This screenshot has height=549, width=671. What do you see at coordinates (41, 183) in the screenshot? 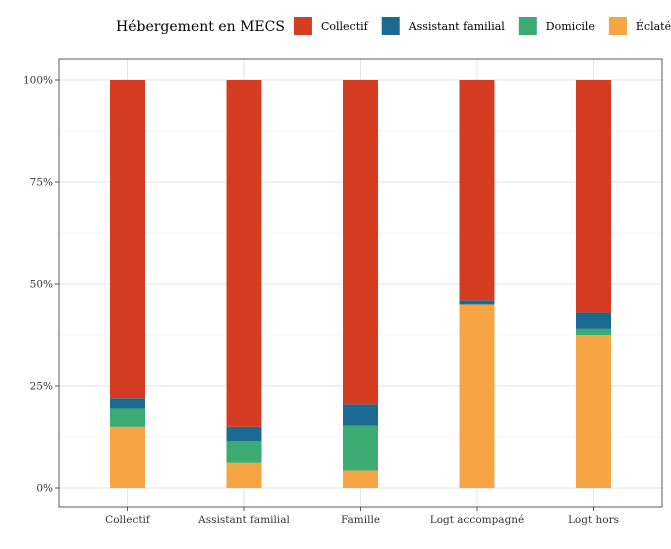
I see `y-tick-label: 75%` at bounding box center [41, 183].